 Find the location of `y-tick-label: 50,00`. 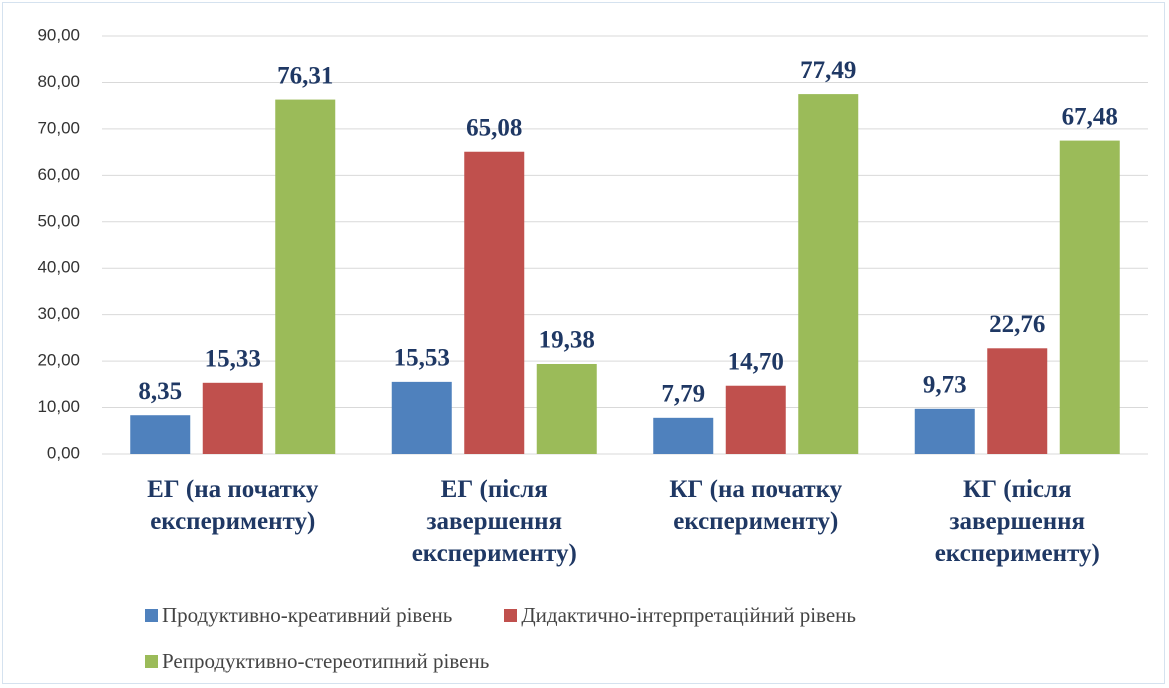

y-tick-label: 50,00 is located at coordinates (58, 220).